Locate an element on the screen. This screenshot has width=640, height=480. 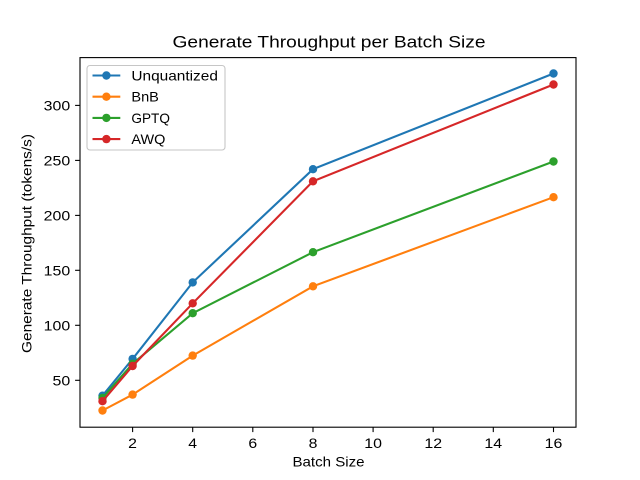
svg-text: 10 is located at coordinates (373, 443).